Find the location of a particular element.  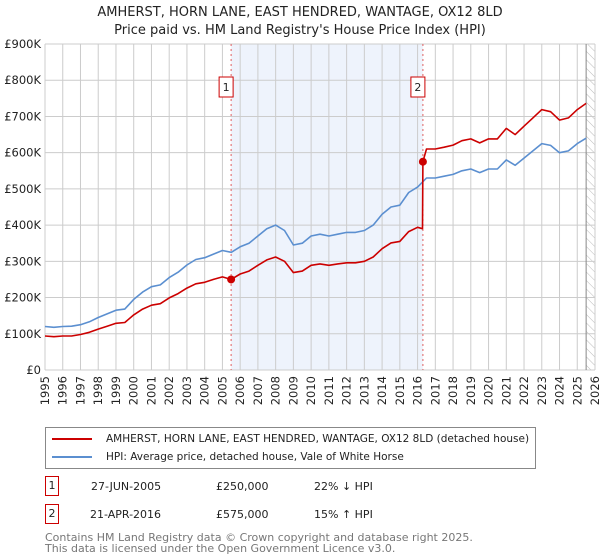

y-tick-label: £200K is located at coordinates (22, 298).